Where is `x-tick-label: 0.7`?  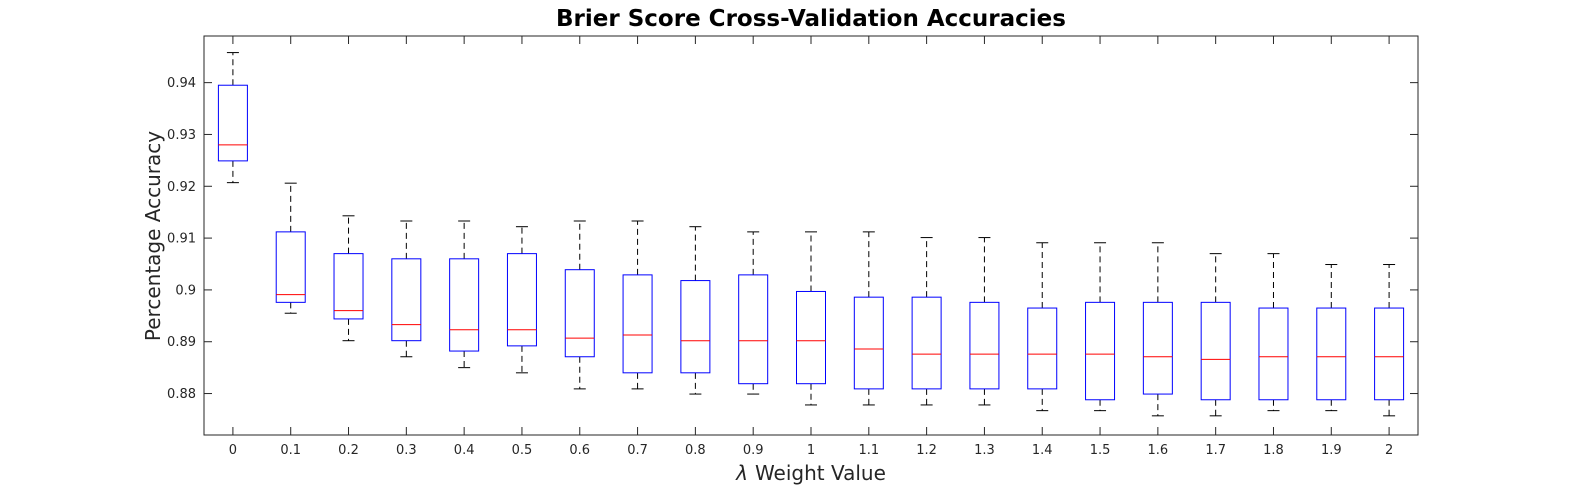 x-tick-label: 0.7 is located at coordinates (637, 450).